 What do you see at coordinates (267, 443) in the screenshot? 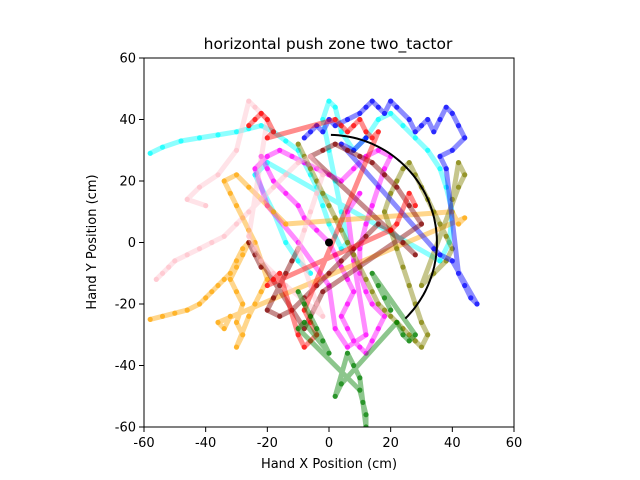
I see `x-tick-label: -20` at bounding box center [267, 443].